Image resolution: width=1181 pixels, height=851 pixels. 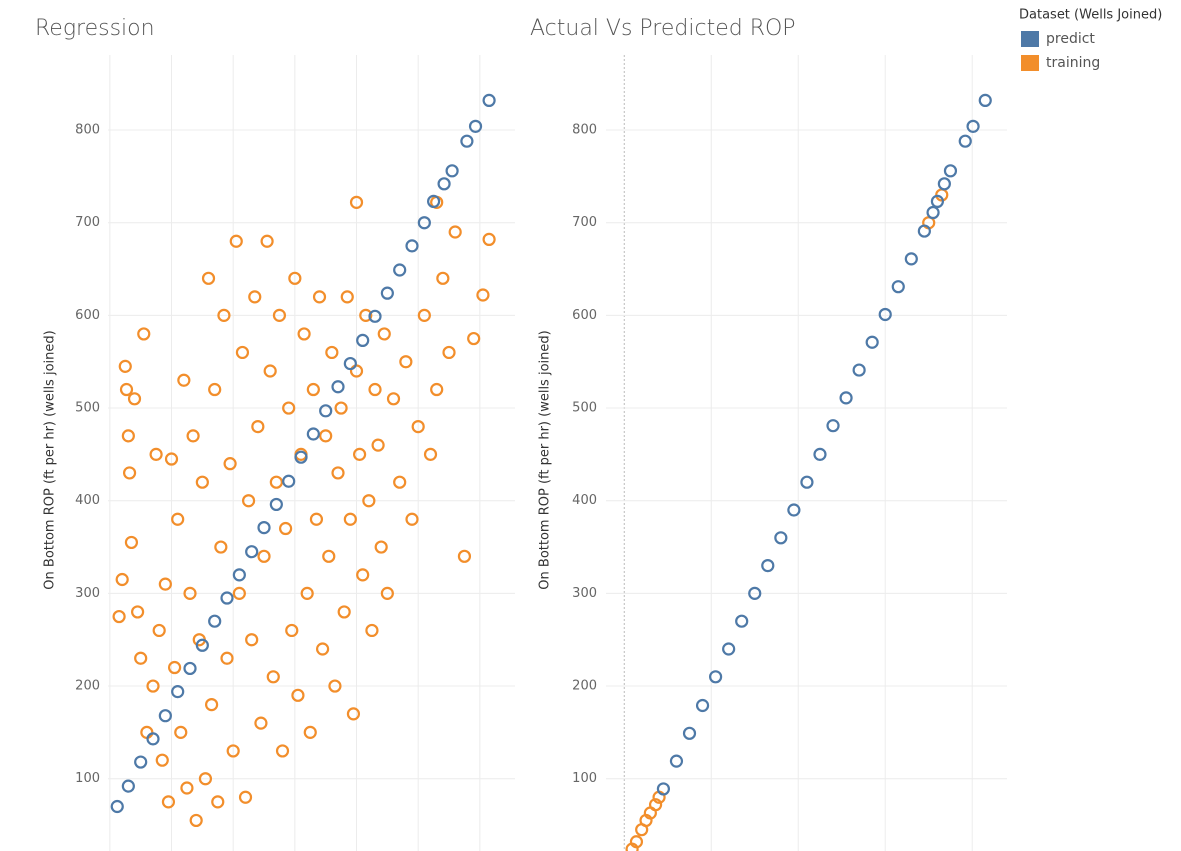 What do you see at coordinates (95, 28) in the screenshot?
I see `chart-title: Regression` at bounding box center [95, 28].